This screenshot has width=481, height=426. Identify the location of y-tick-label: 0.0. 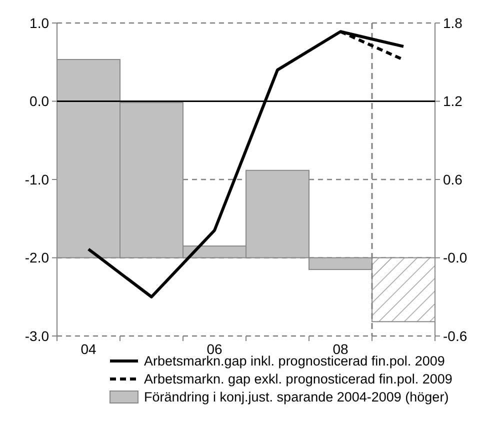
(40, 101).